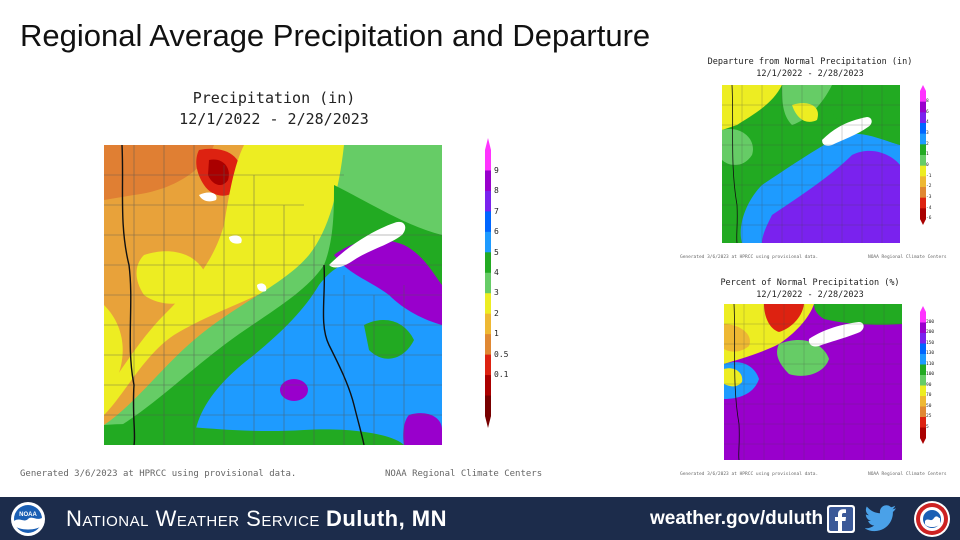 The height and width of the screenshot is (540, 960). Describe the element at coordinates (932, 519) in the screenshot. I see `nws-logo-icon` at that location.